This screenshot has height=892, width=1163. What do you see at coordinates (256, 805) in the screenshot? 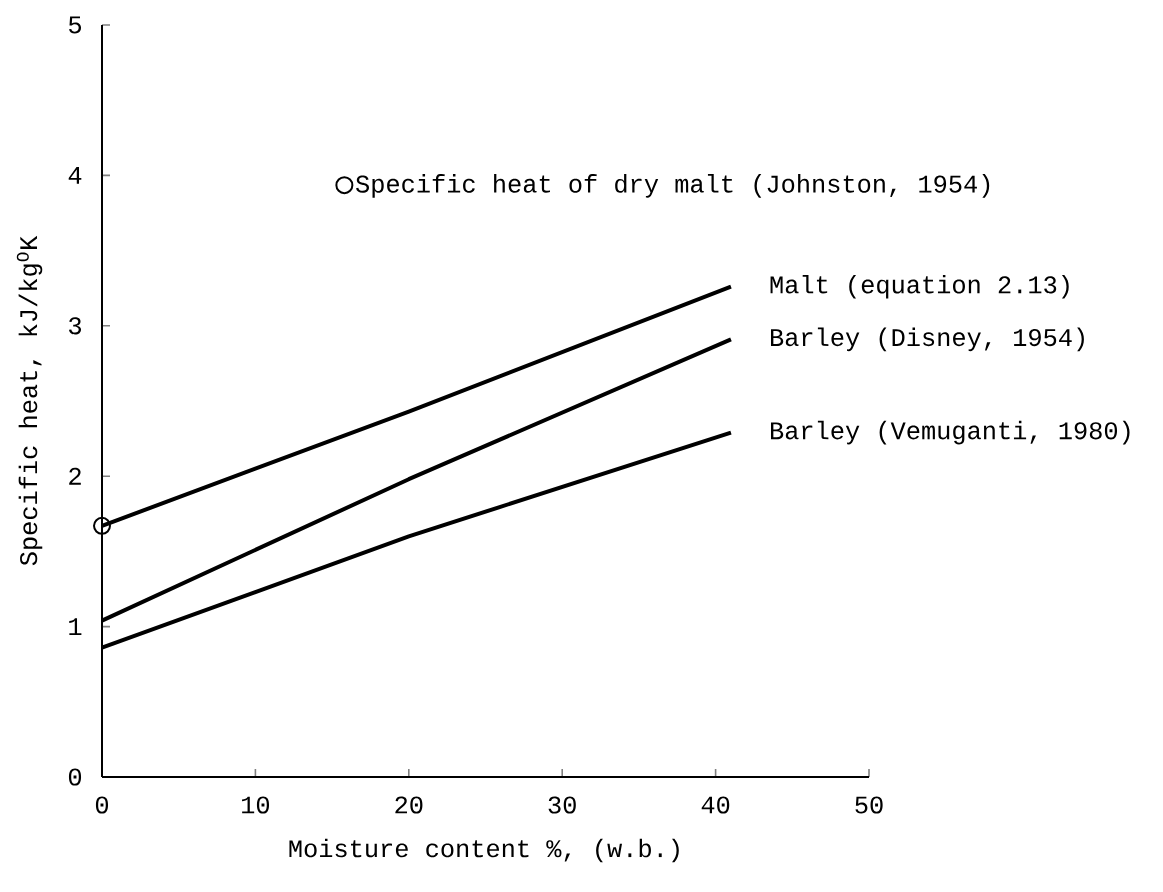
I see `x-tick-label: 10` at bounding box center [256, 805].